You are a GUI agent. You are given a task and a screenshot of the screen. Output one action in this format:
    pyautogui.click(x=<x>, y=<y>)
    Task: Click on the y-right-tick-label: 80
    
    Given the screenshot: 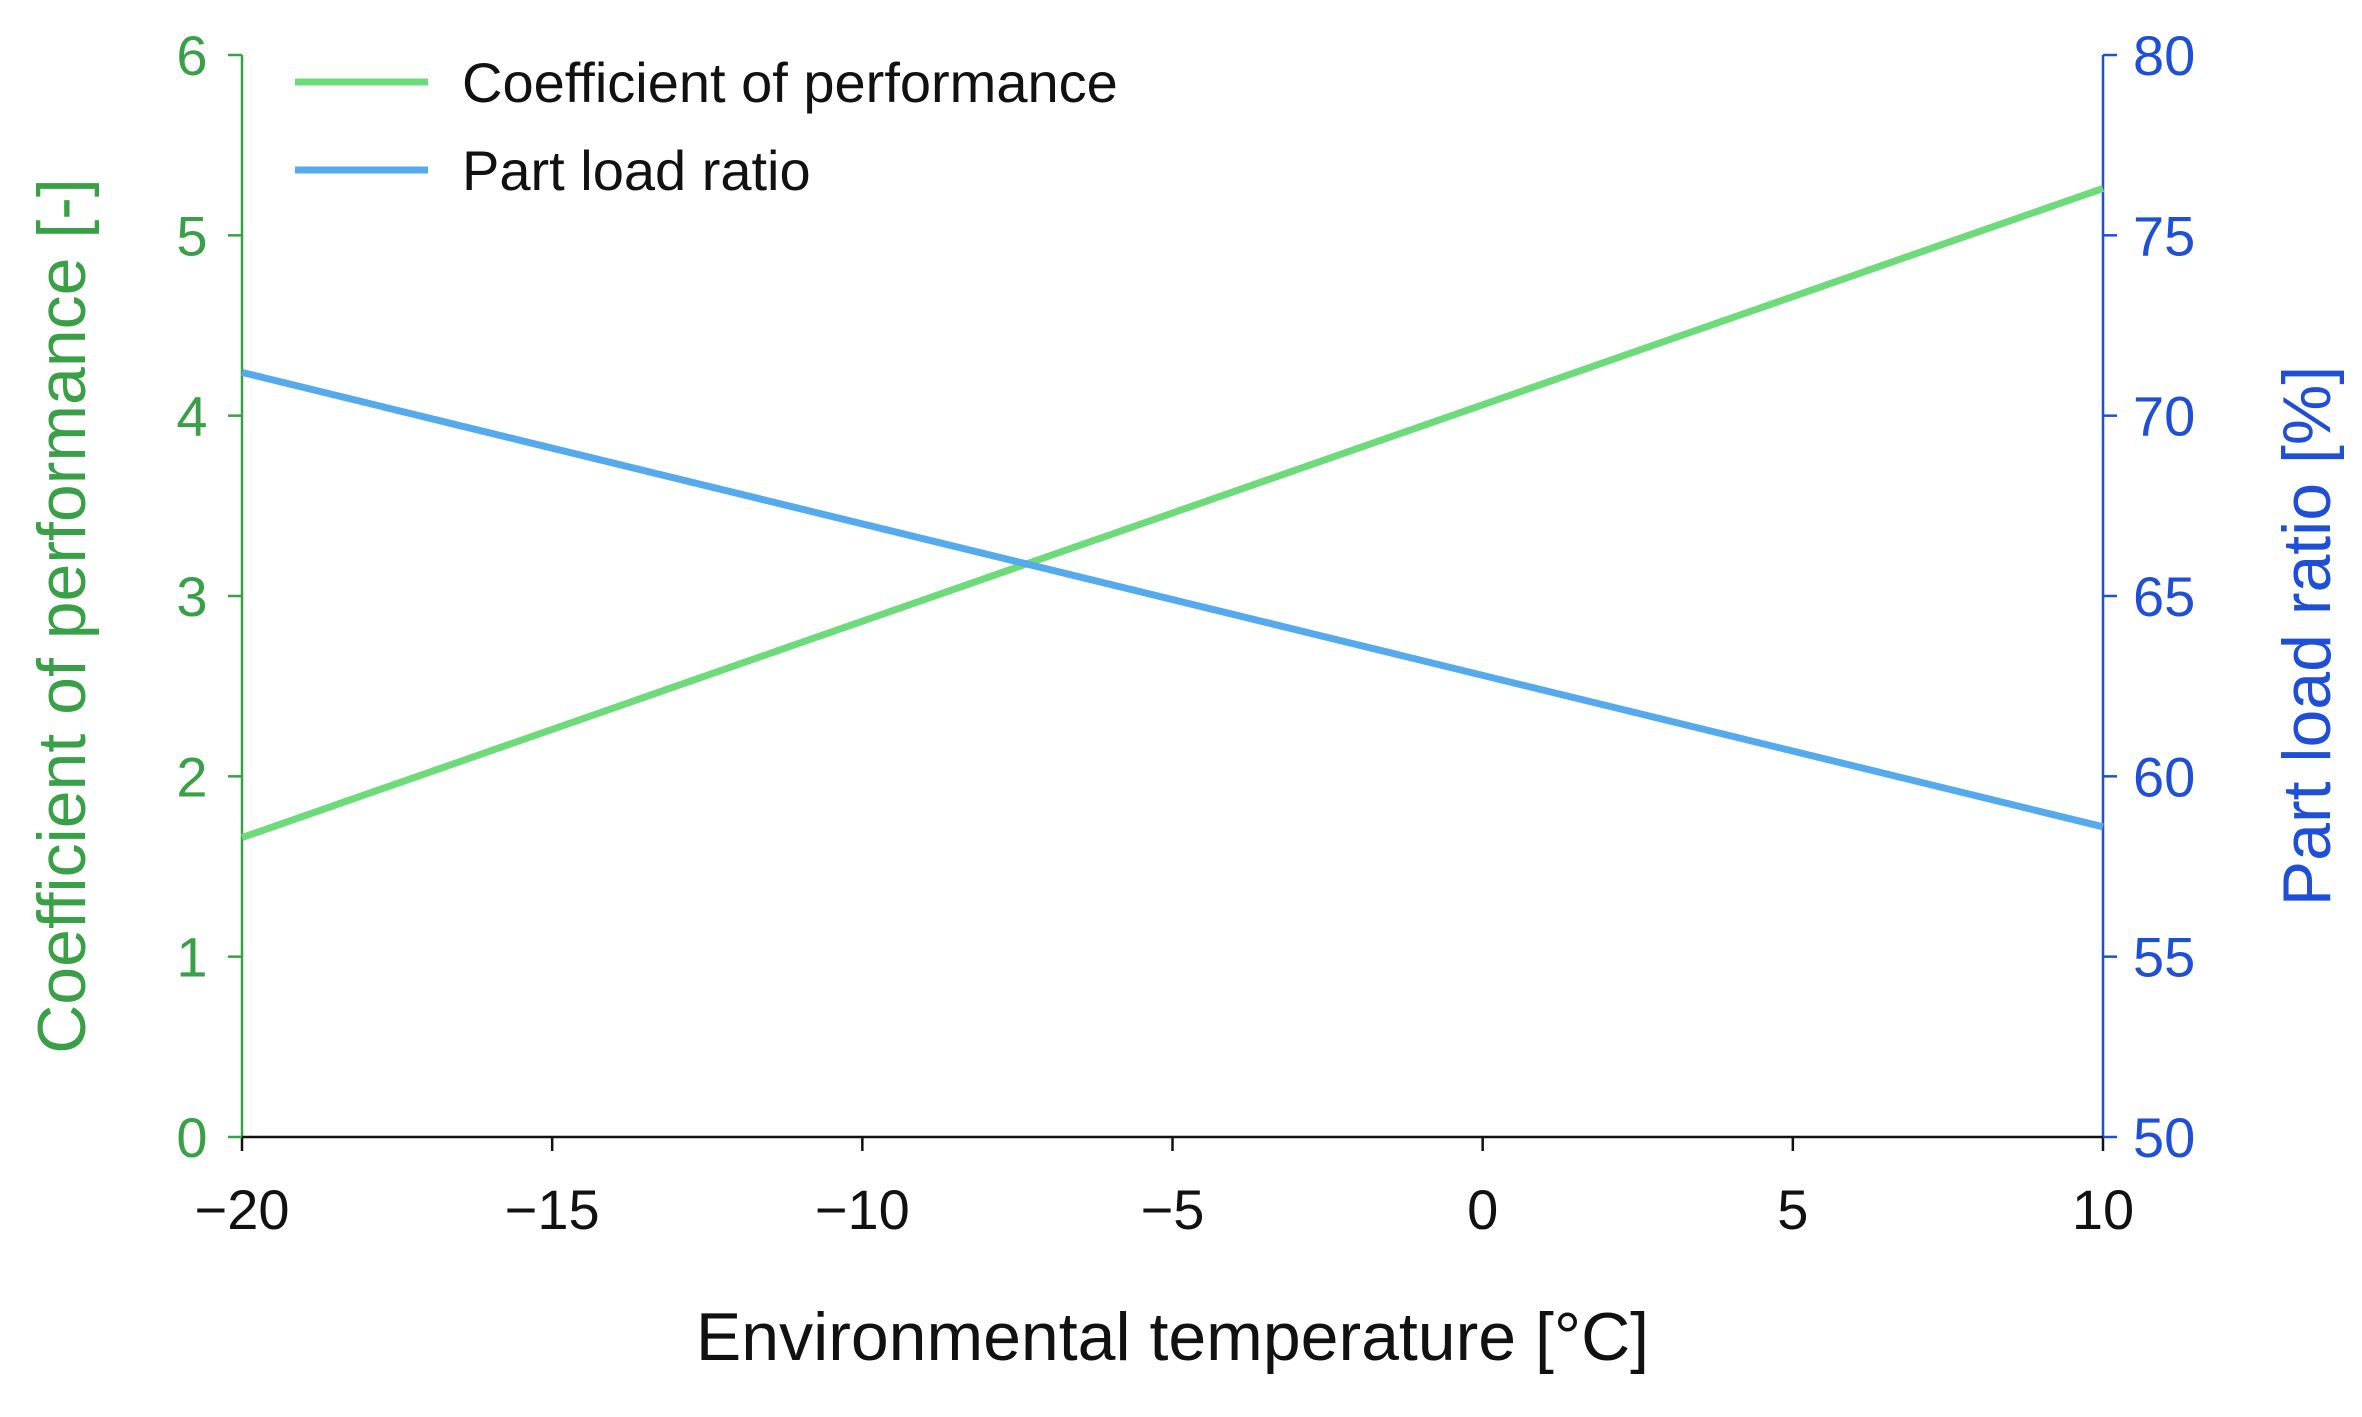 What is the action you would take?
    pyautogui.click(x=2164, y=55)
    